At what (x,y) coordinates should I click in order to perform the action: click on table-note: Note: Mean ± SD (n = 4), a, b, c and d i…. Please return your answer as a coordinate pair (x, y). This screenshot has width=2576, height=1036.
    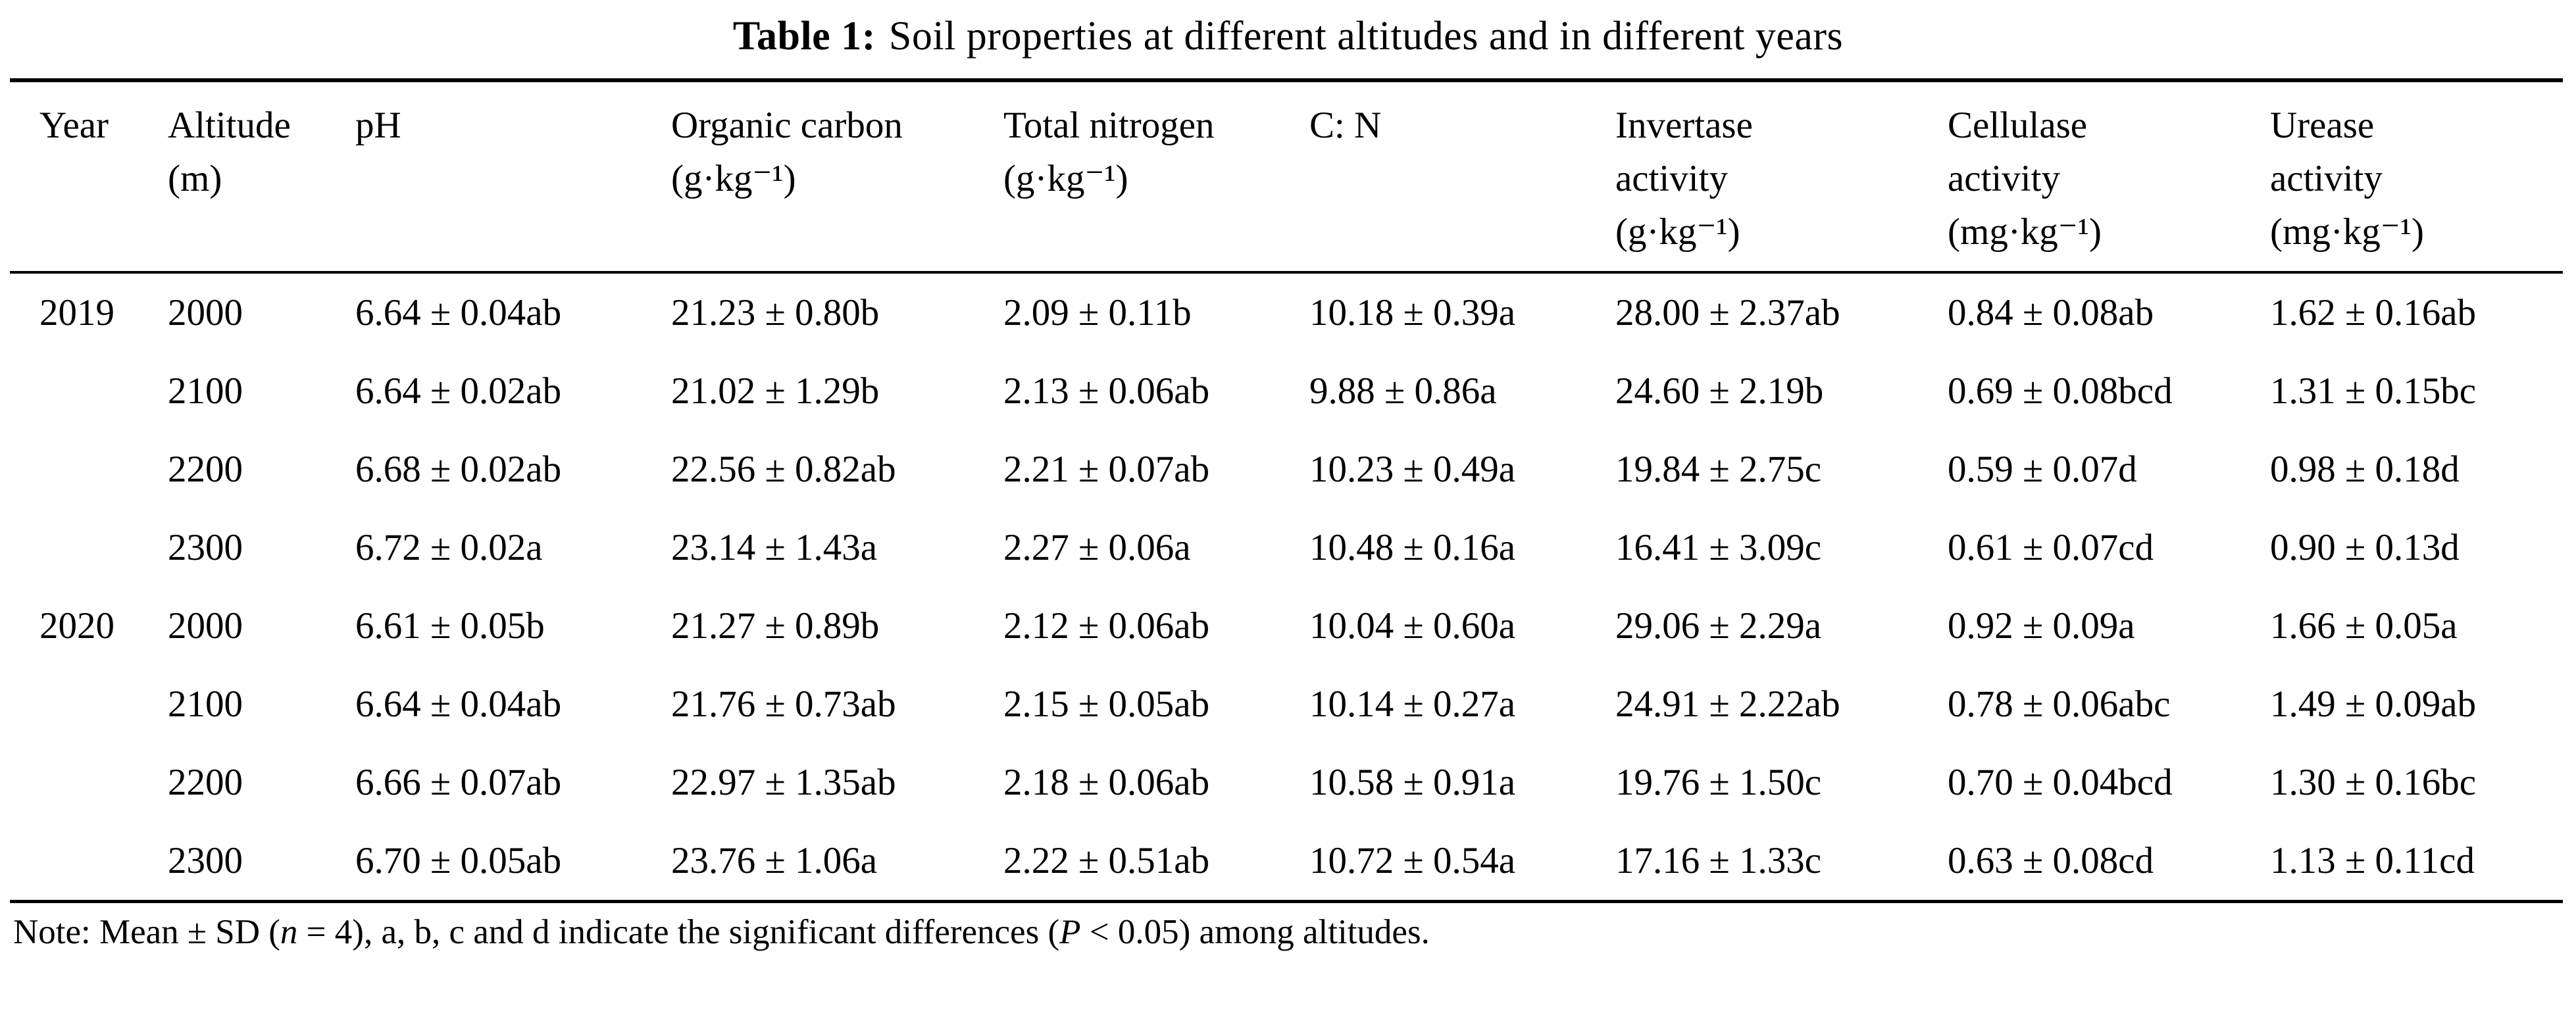
    Looking at the image, I should click on (1288, 932).